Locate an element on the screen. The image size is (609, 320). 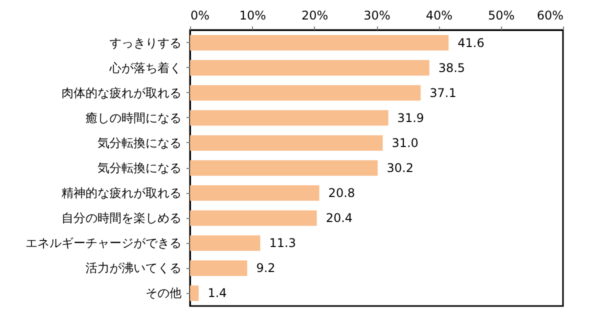
data-label: 31.0 is located at coordinates (405, 143).